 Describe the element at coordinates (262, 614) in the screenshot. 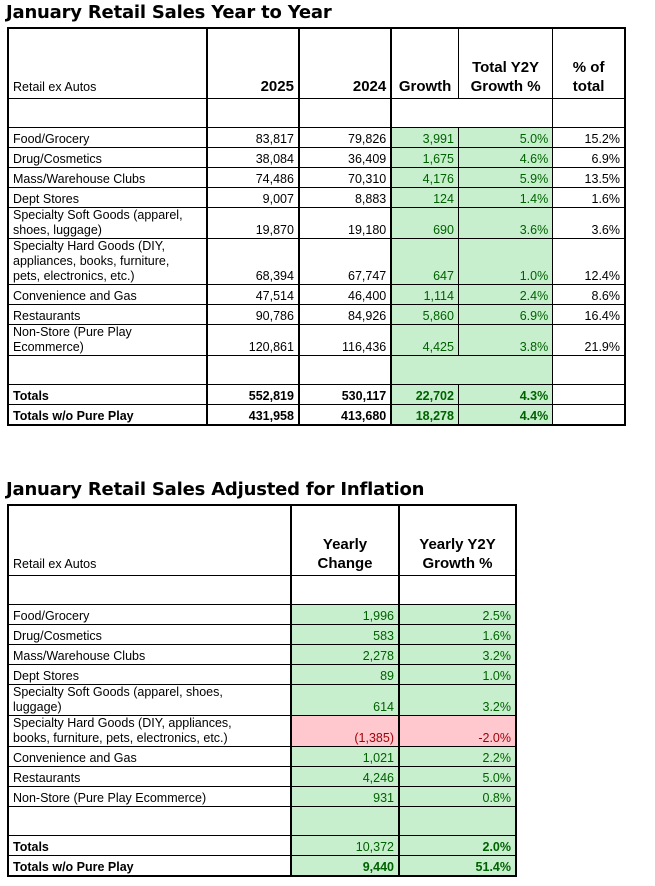

I see `table-row: Food/Grocery 1,996 2.5%` at that location.